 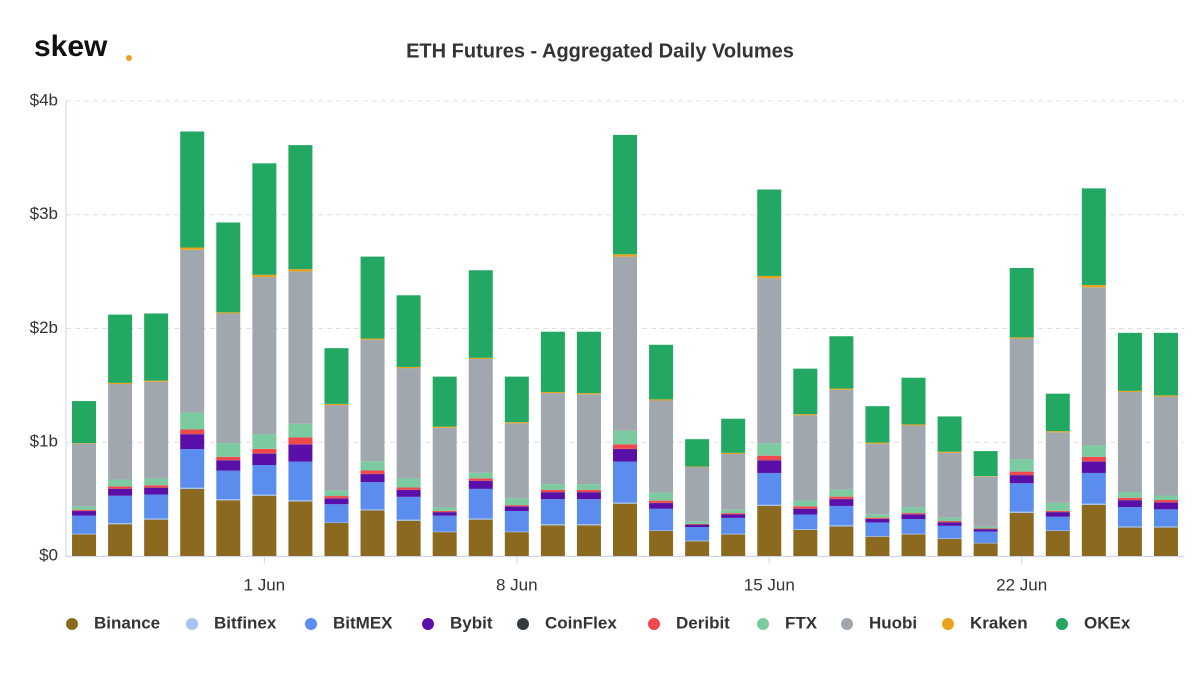 What do you see at coordinates (363, 622) in the screenshot?
I see `legend-label: BitMEX` at bounding box center [363, 622].